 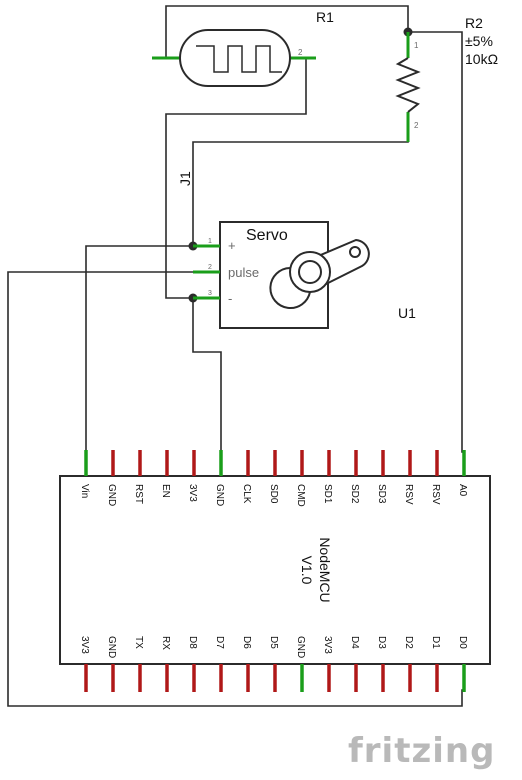 I want to click on pin-label-vin: Vin, so click(x=84, y=491).